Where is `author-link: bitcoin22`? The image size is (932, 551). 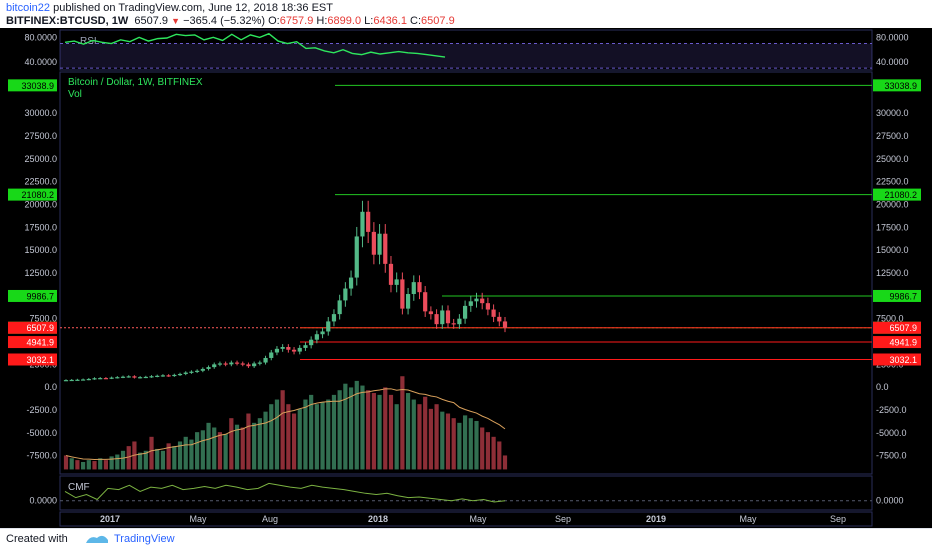
author-link: bitcoin22 is located at coordinates (28, 8).